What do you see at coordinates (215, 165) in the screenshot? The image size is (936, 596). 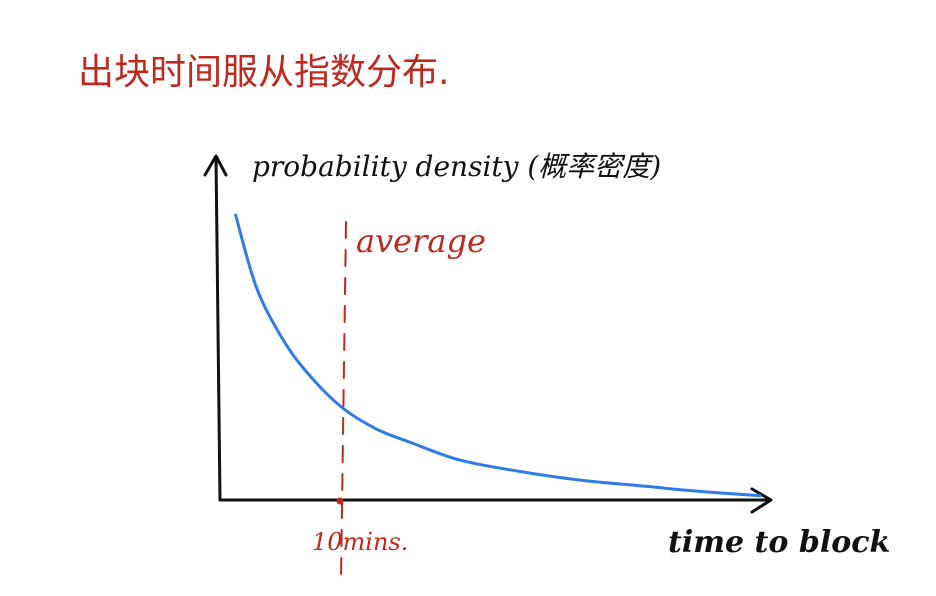 I see `y-axis-arrowhead` at bounding box center [215, 165].